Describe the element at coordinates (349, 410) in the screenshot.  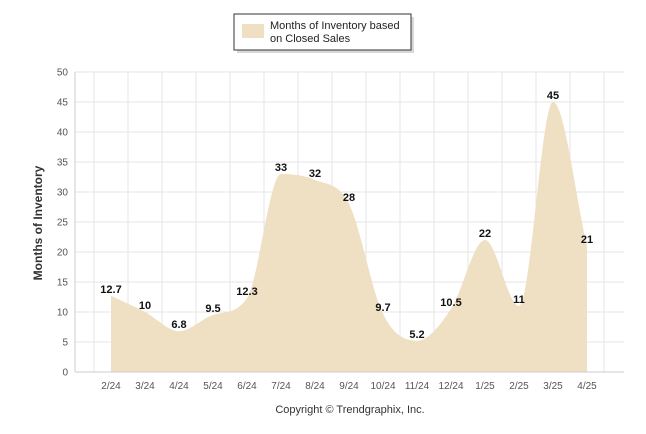
I see `copyright-text: Copyright © Trendgraphix, Inc.` at that location.